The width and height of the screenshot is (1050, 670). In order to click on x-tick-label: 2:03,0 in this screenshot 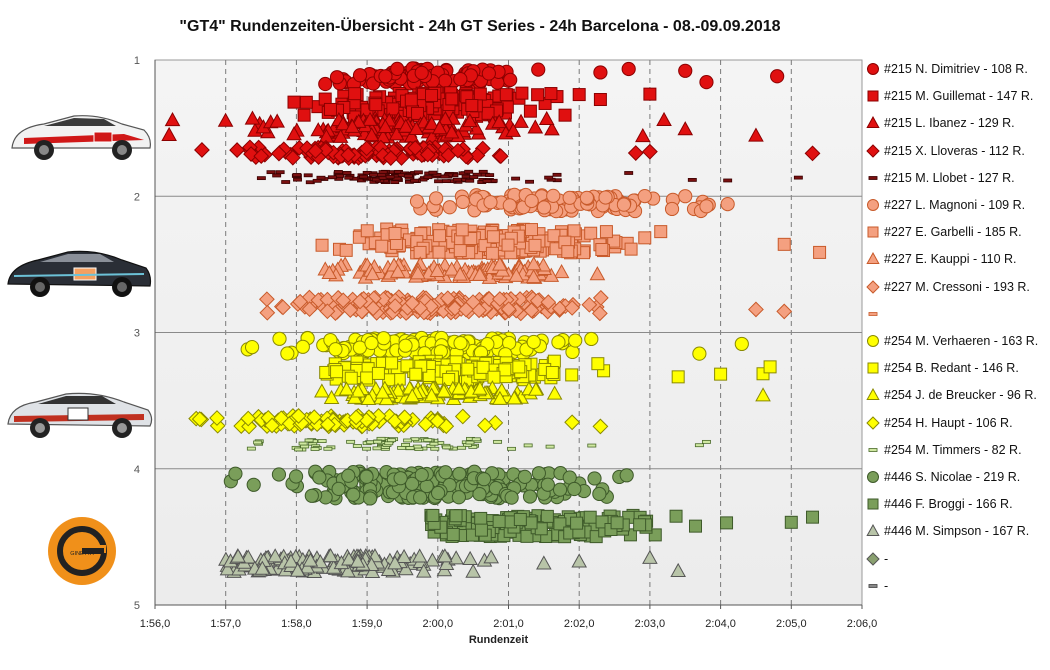, I will do `click(650, 624)`.